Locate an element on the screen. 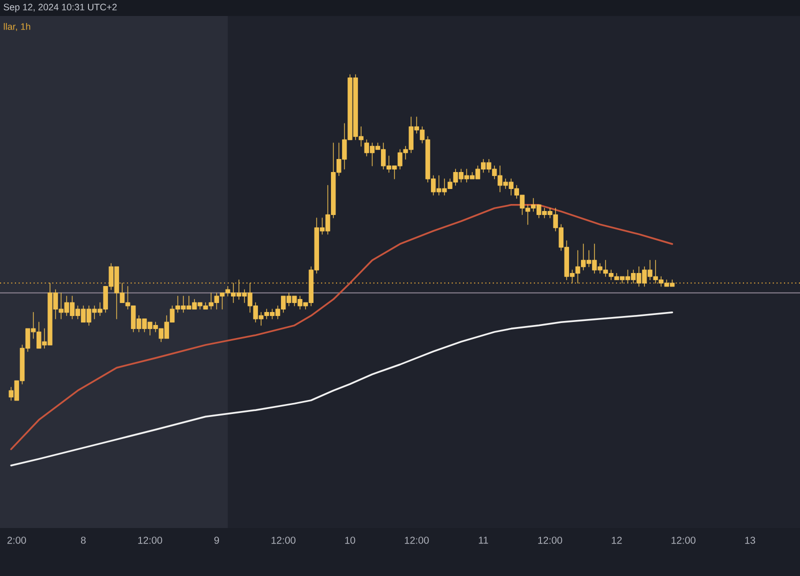 The width and height of the screenshot is (800, 576). x-tick-label: 2:00 is located at coordinates (16, 540).